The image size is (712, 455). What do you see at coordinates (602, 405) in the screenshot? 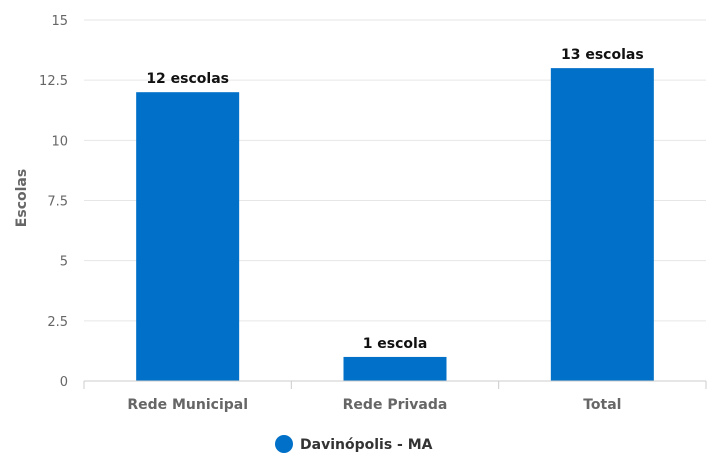
I see `x-category-label: Total` at bounding box center [602, 405].